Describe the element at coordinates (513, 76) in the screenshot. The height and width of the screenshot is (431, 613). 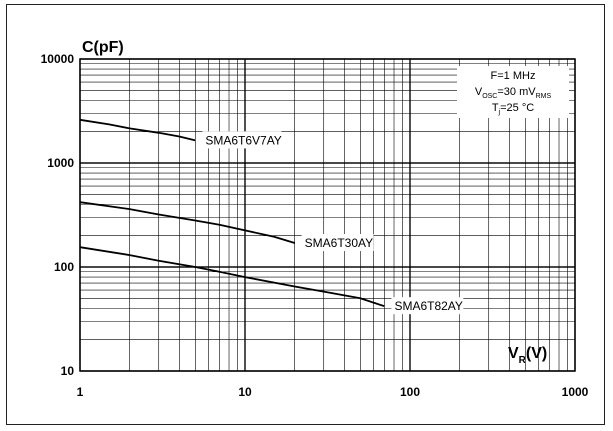
I see `annotation-frequency: F=1 MHz` at that location.